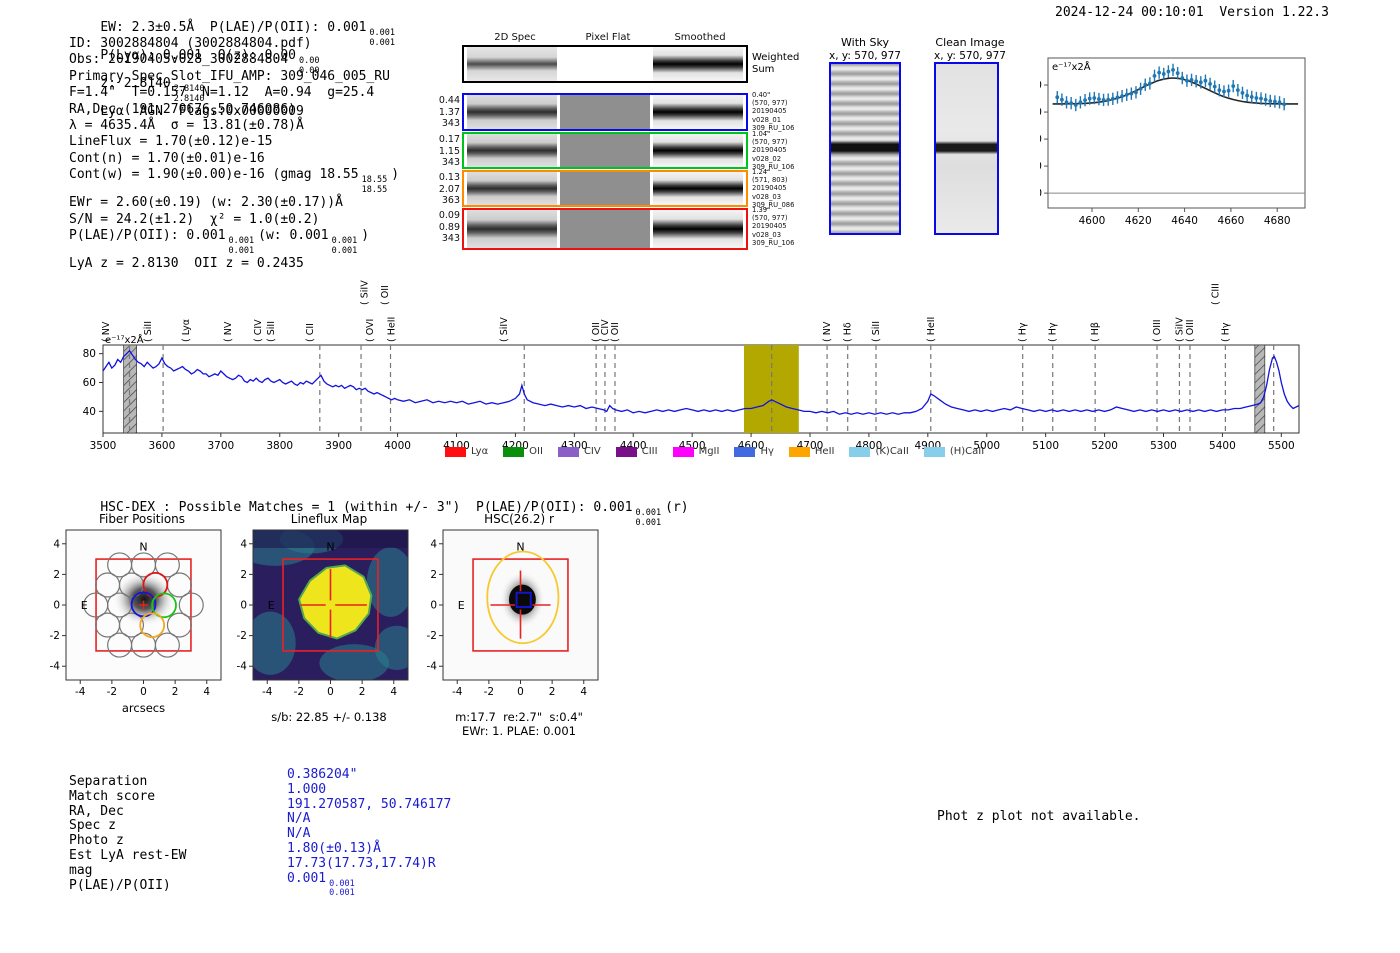 The image size is (1400, 953). Describe the element at coordinates (596, 332) in the screenshot. I see `emission-line-label: ( OII` at that location.